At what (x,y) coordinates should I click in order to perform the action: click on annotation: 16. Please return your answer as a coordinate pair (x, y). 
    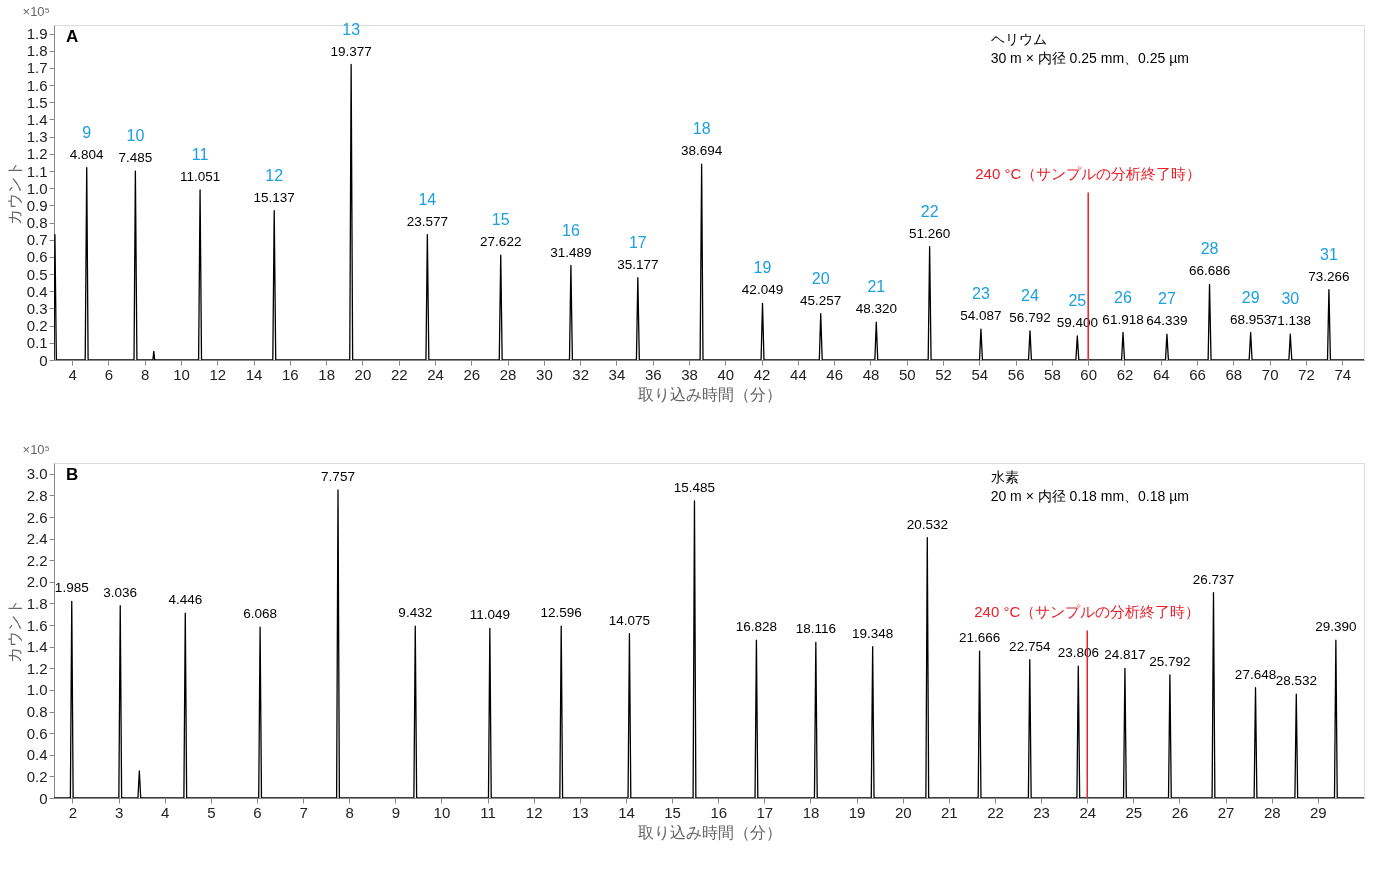
    Looking at the image, I should click on (571, 230).